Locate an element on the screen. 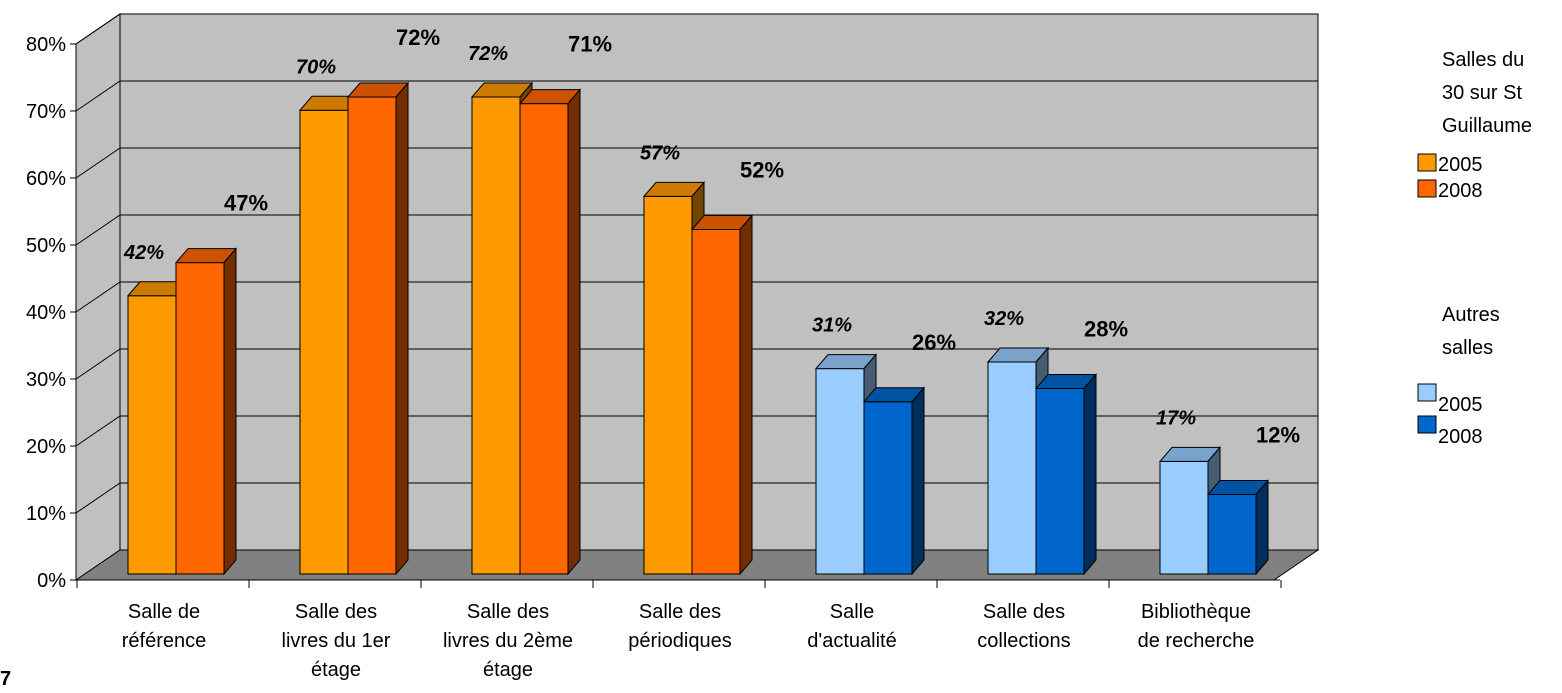 Image resolution: width=1562 pixels, height=693 pixels. y-axis: 0% 10% 20% 30% 40% 50% 60% 70% 80% is located at coordinates (51, 313).